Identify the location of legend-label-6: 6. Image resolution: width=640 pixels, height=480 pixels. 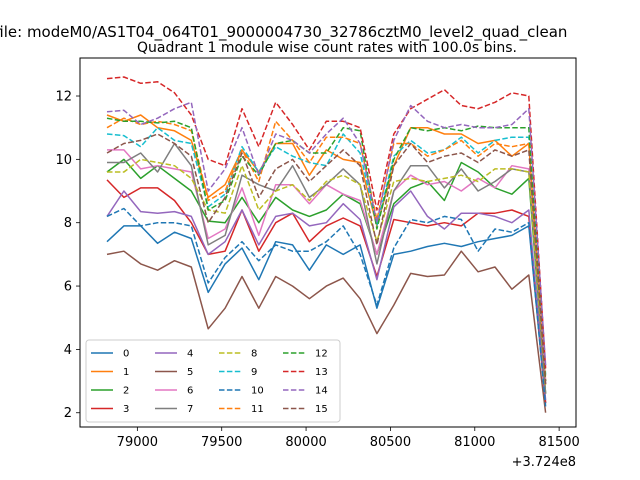
(190, 391).